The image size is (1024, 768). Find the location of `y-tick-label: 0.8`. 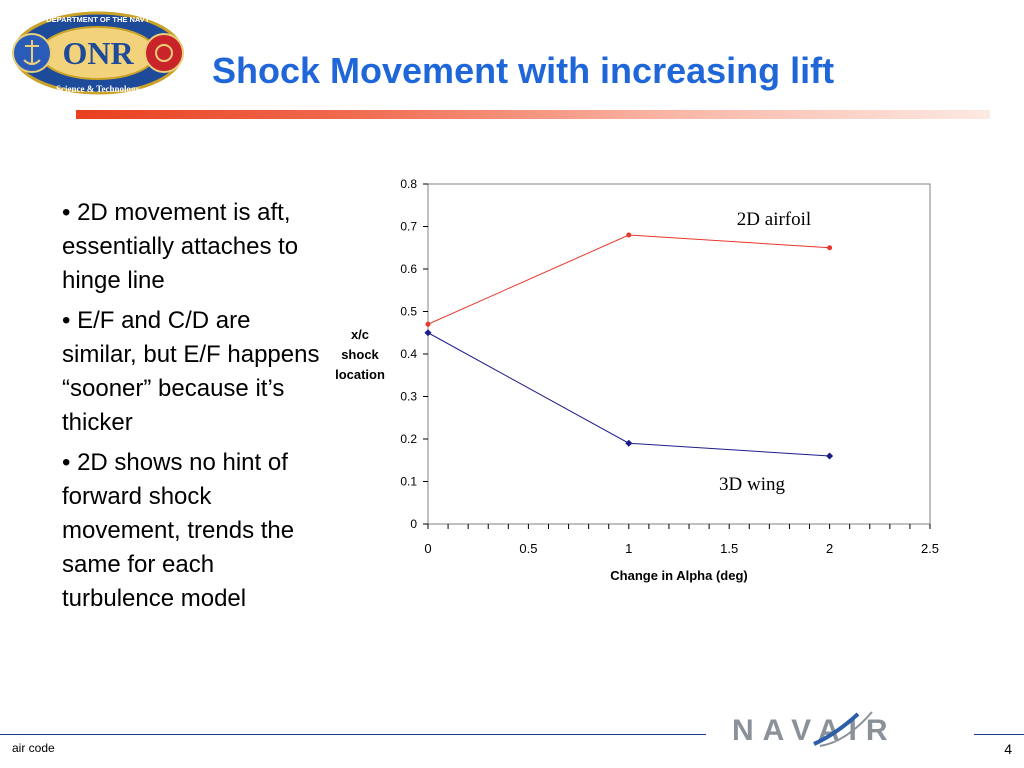

y-tick-label: 0.8 is located at coordinates (408, 184).